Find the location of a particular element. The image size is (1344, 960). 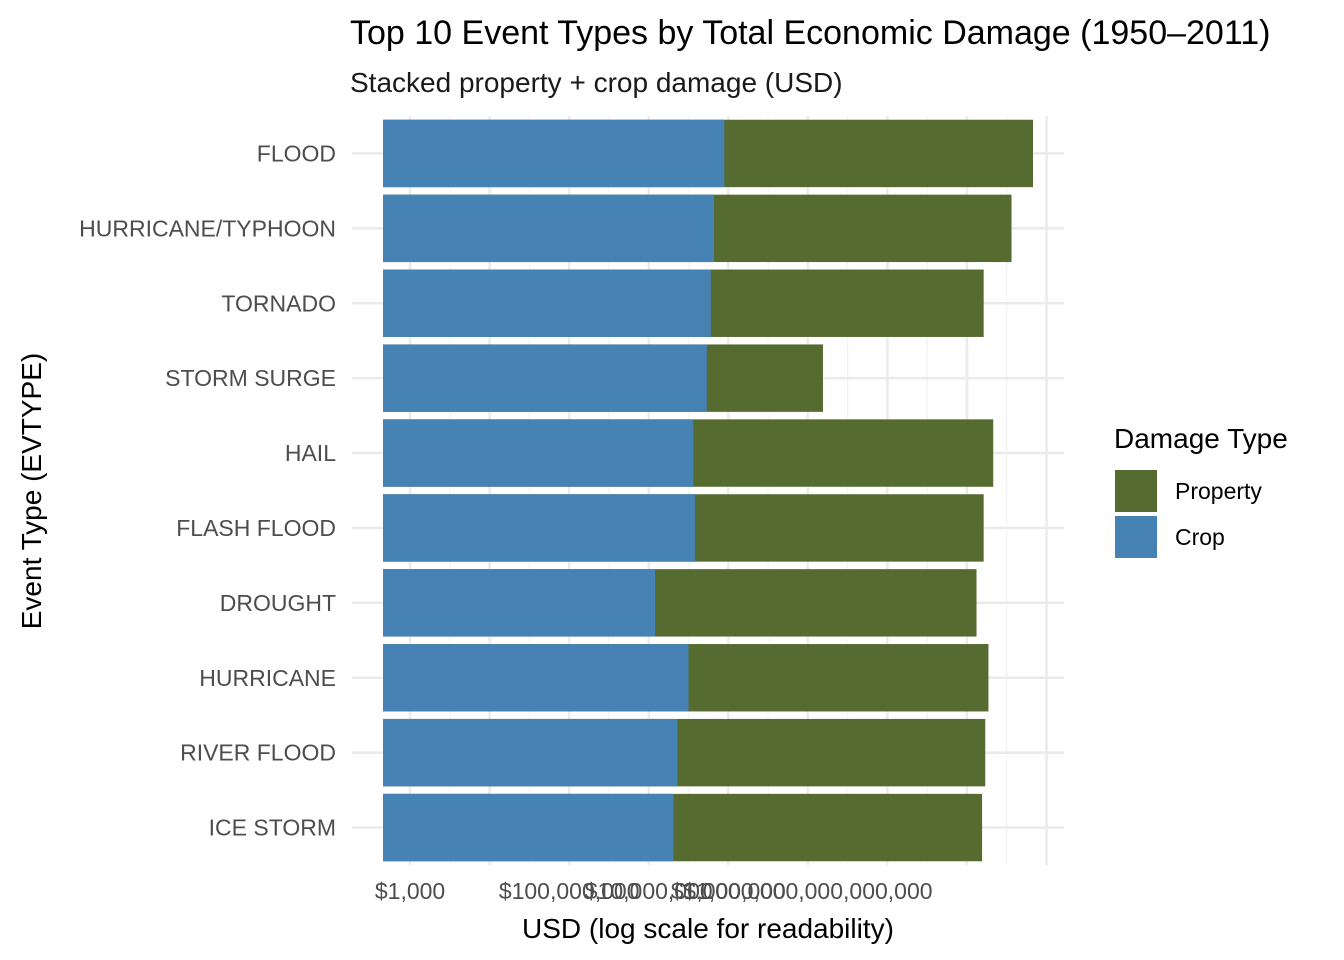

legend: Damage Type Property Crop is located at coordinates (1201, 490).